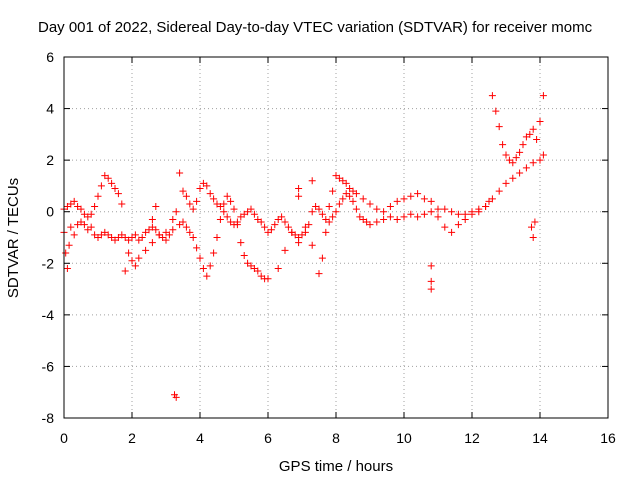 The image size is (640, 480). Describe the element at coordinates (50, 160) in the screenshot. I see `y-tick-label: 2` at that location.